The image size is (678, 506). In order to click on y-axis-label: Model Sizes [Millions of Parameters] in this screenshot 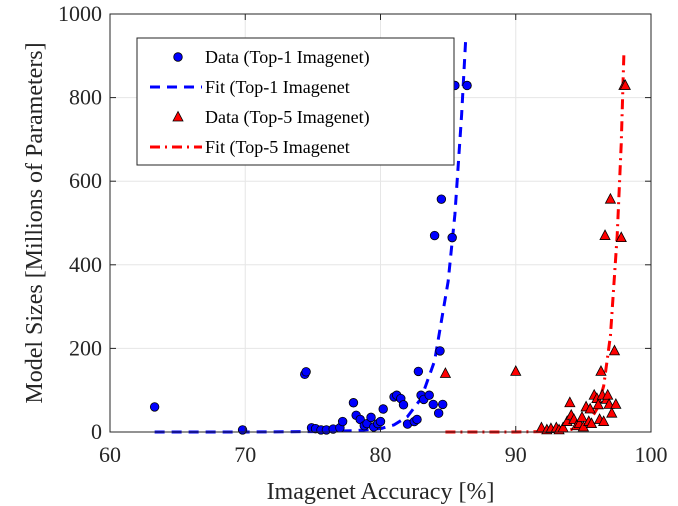, I will do `click(35, 222)`.